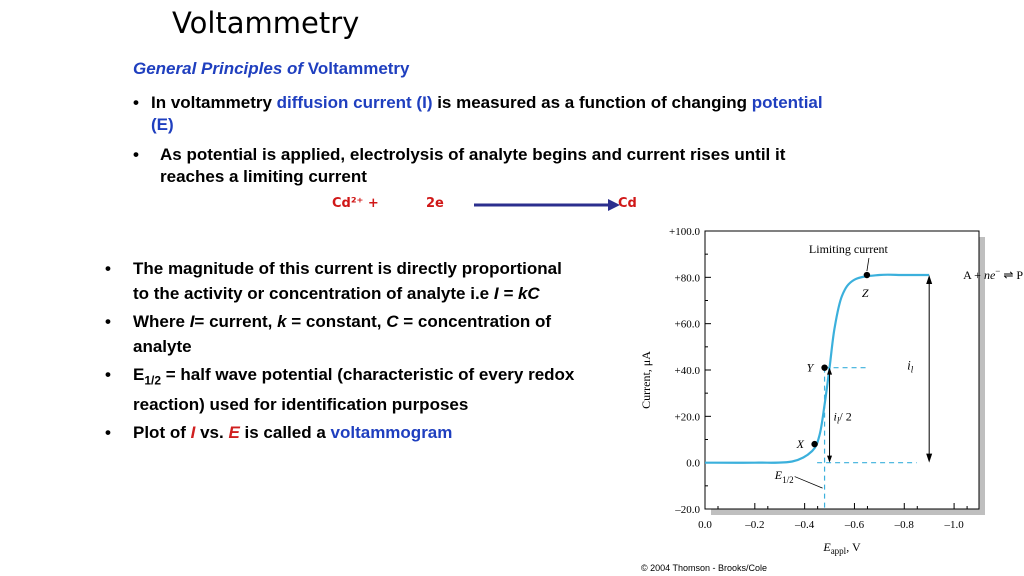  What do you see at coordinates (516, 293) in the screenshot?
I see `bullet3-equation: I = kC` at bounding box center [516, 293].